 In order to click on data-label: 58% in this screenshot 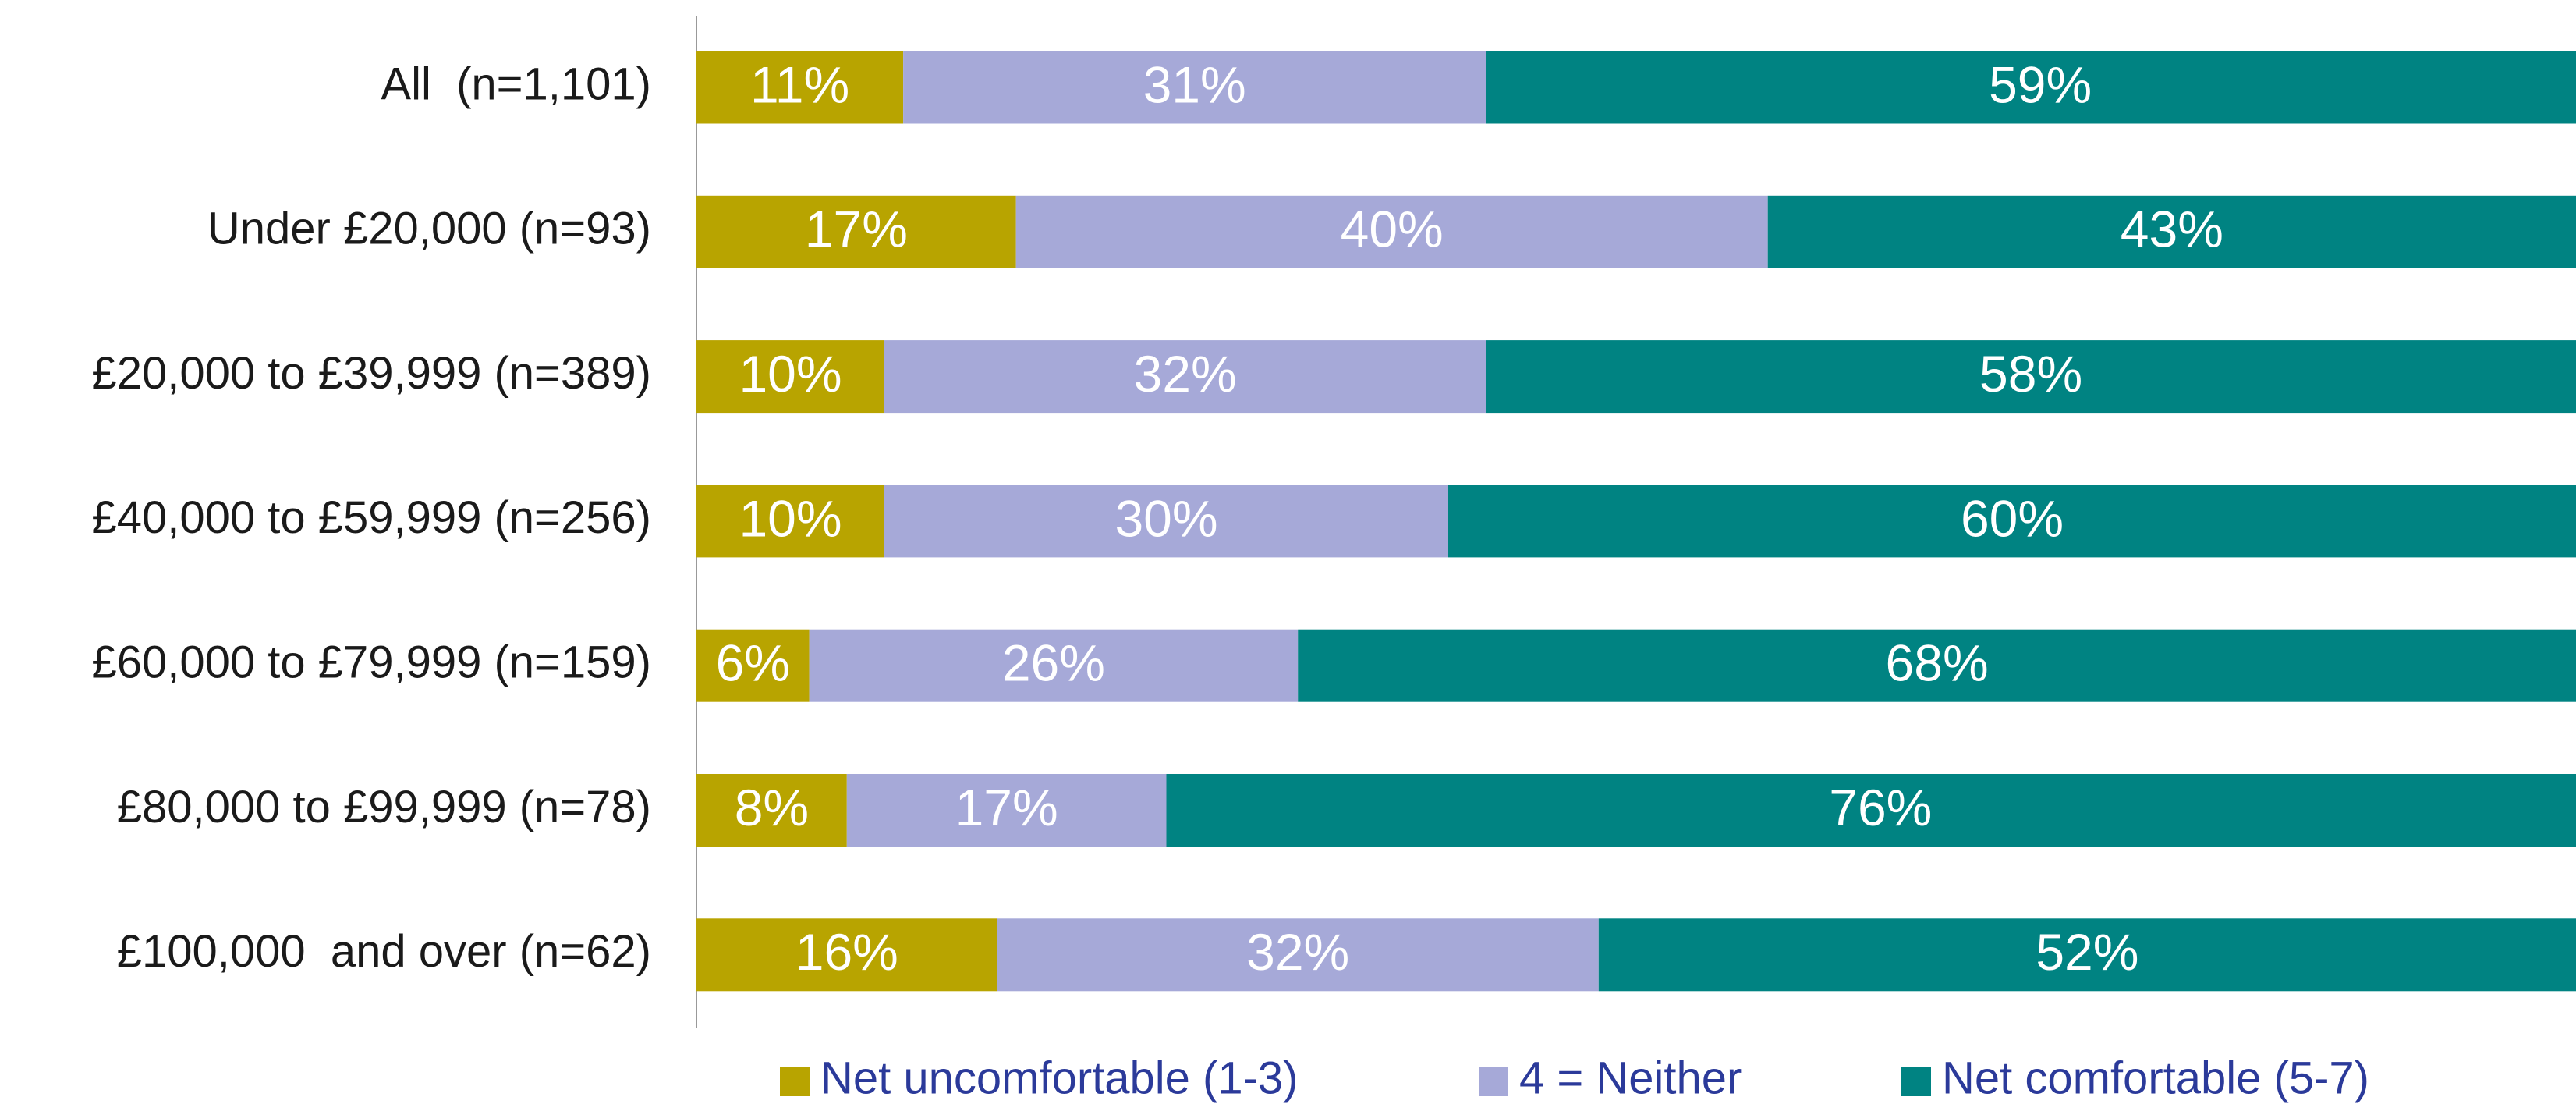, I will do `click(2031, 374)`.